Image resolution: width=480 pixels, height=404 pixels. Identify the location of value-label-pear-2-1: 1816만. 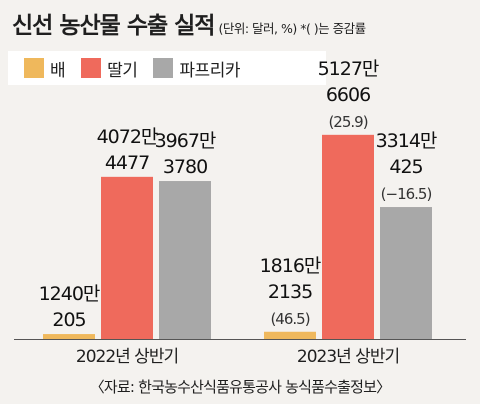
(290, 266).